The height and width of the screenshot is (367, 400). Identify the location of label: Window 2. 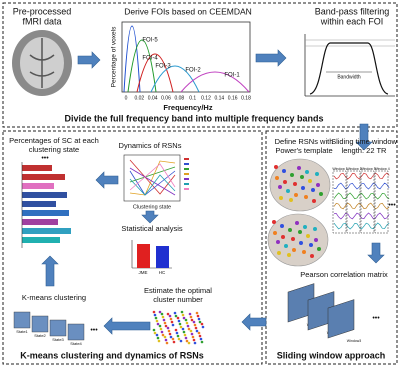
(353, 169).